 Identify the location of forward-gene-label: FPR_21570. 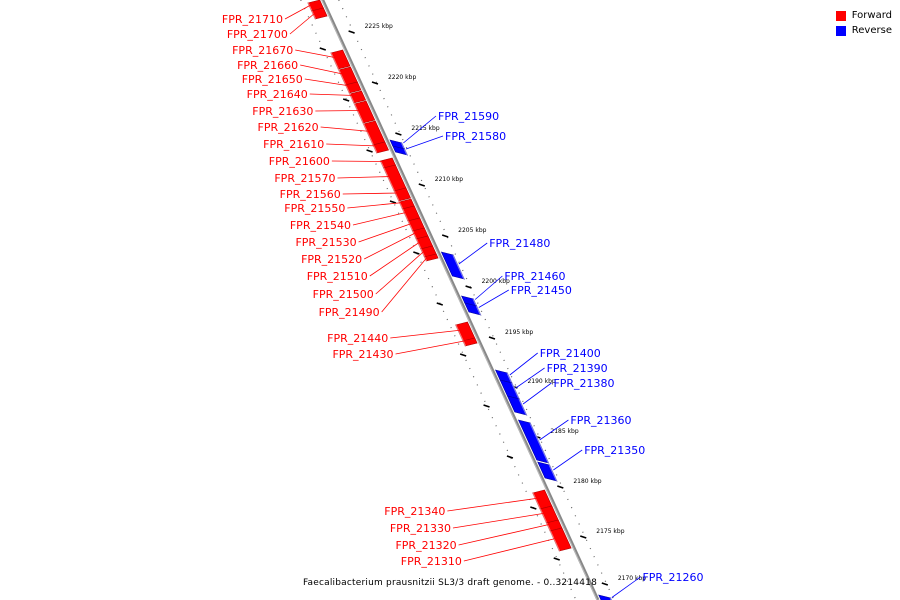
(304, 178).